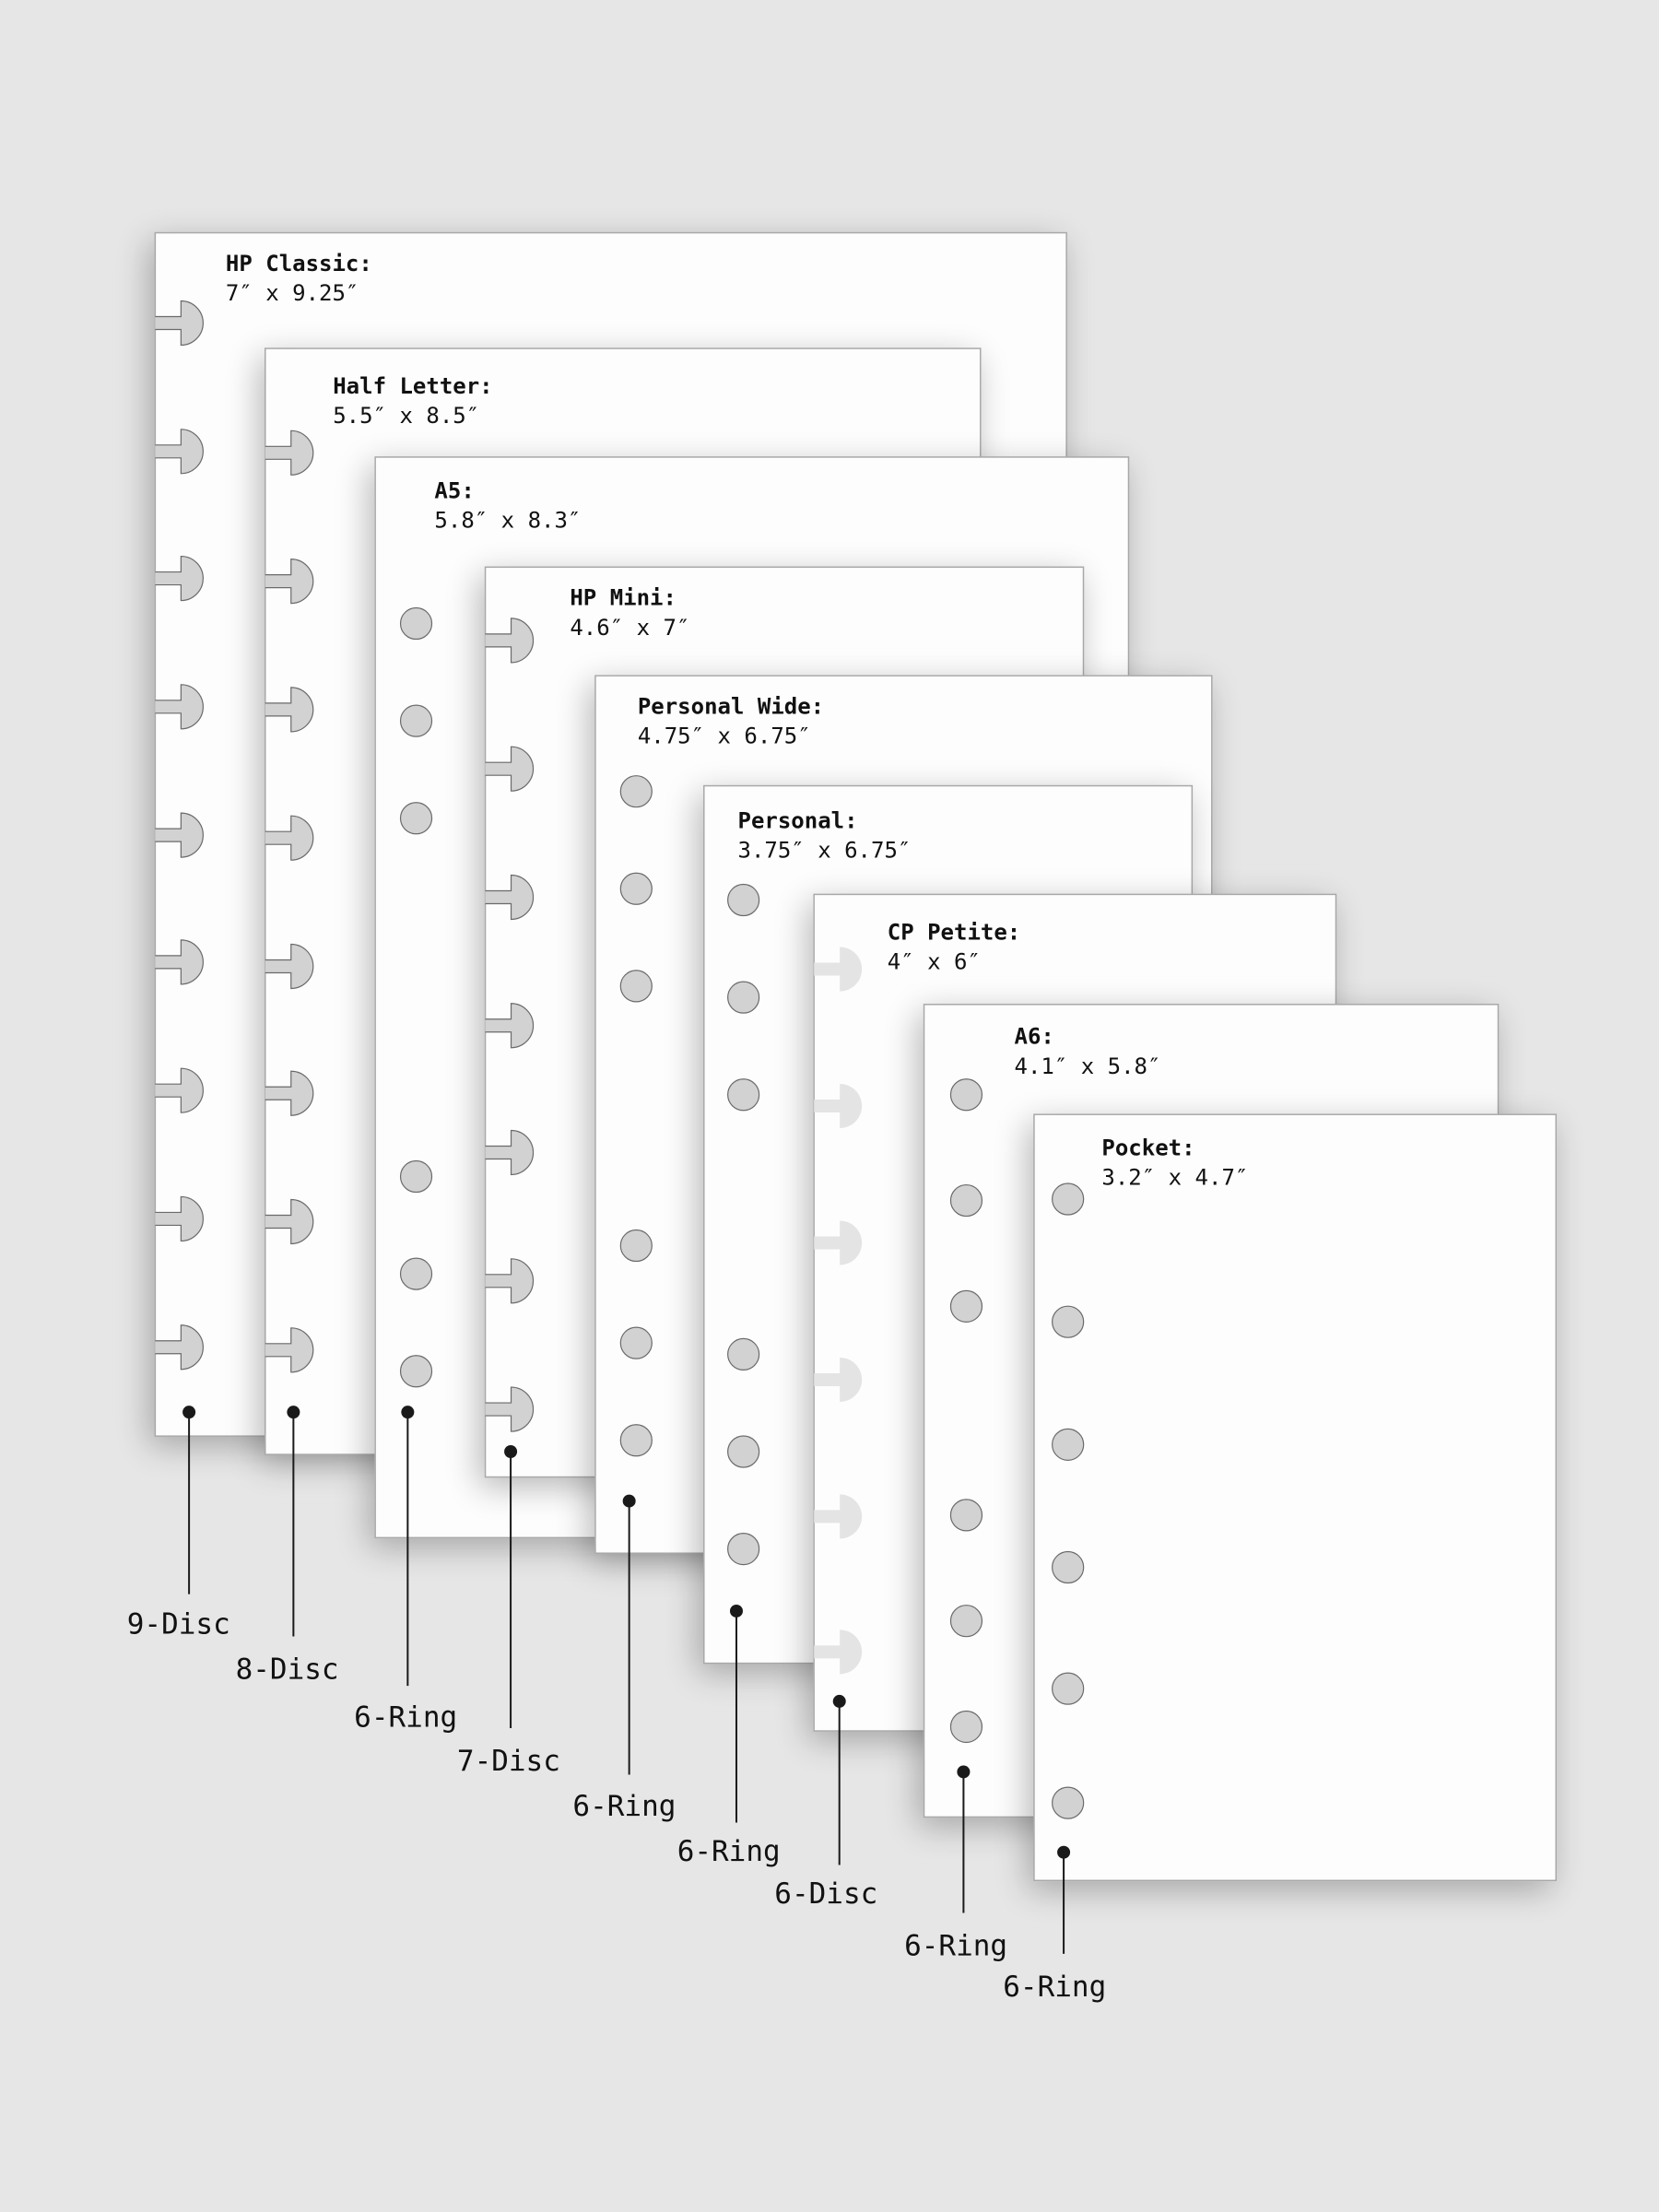 The height and width of the screenshot is (2212, 1659). I want to click on sheet-dimensions: 5.8″ x 8.3″, so click(507, 520).